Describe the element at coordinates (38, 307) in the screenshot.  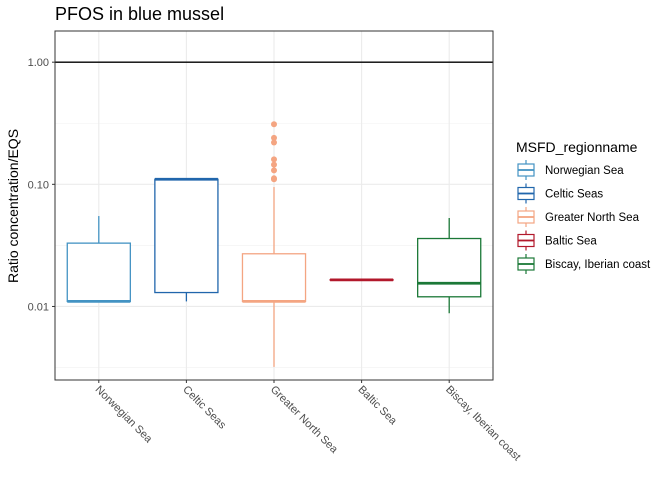
I see `y-tick-label: 0.01` at that location.